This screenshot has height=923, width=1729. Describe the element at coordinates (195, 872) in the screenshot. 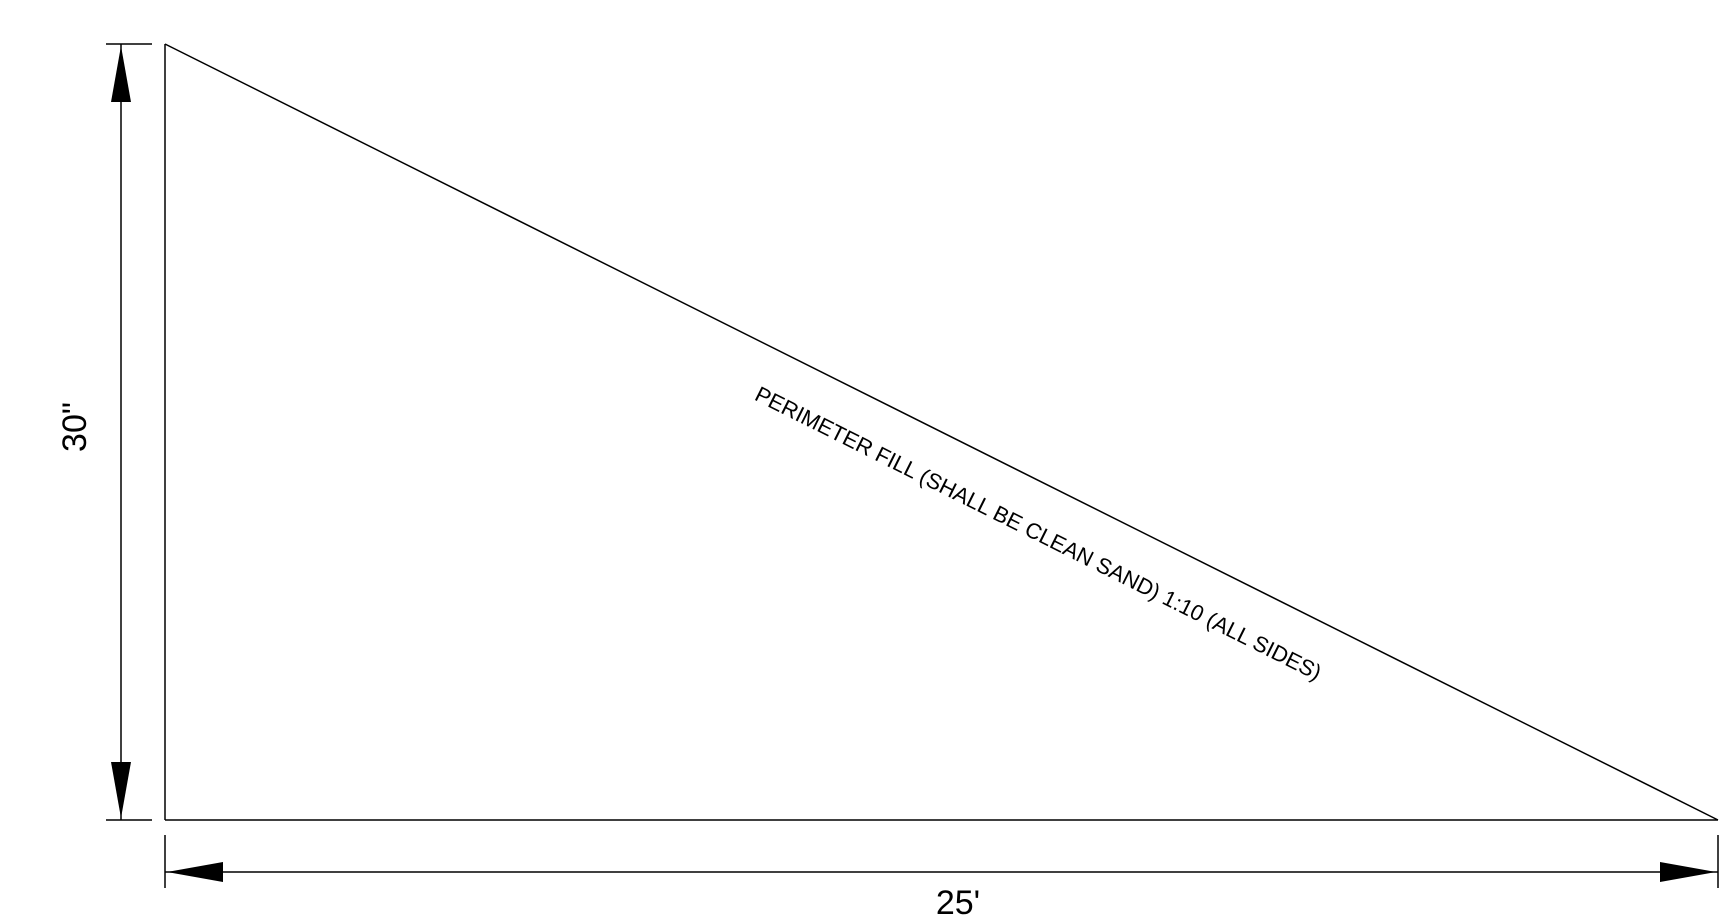

I see `length-arrow-left-icon` at that location.